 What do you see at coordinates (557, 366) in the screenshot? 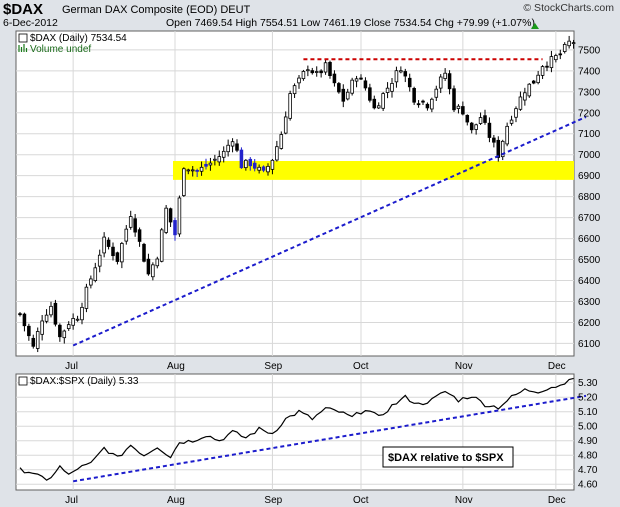
I see `price-x-tick-label: Dec` at bounding box center [557, 366].